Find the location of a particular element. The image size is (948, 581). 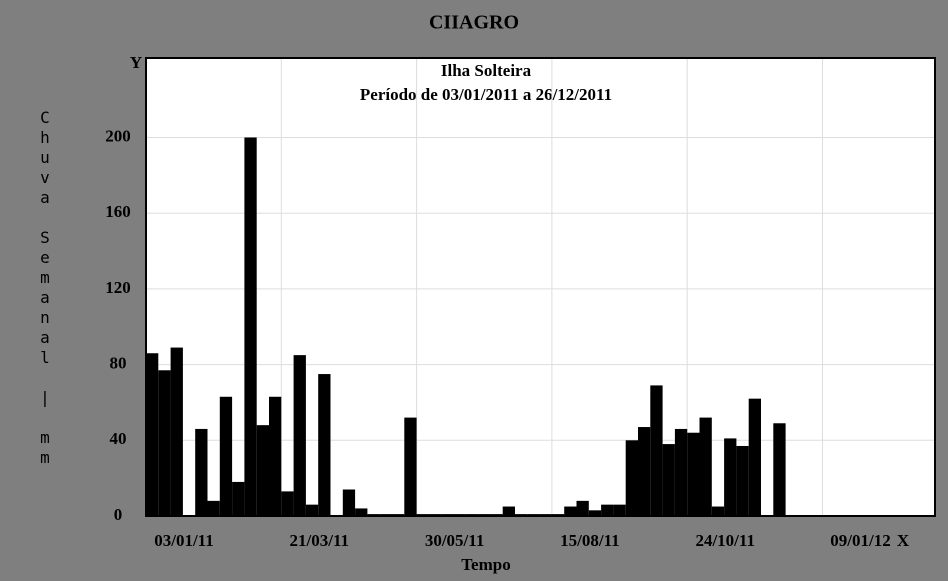

subtitle: Período de 03/01/2011 a 26/12/2011 is located at coordinates (486, 94).